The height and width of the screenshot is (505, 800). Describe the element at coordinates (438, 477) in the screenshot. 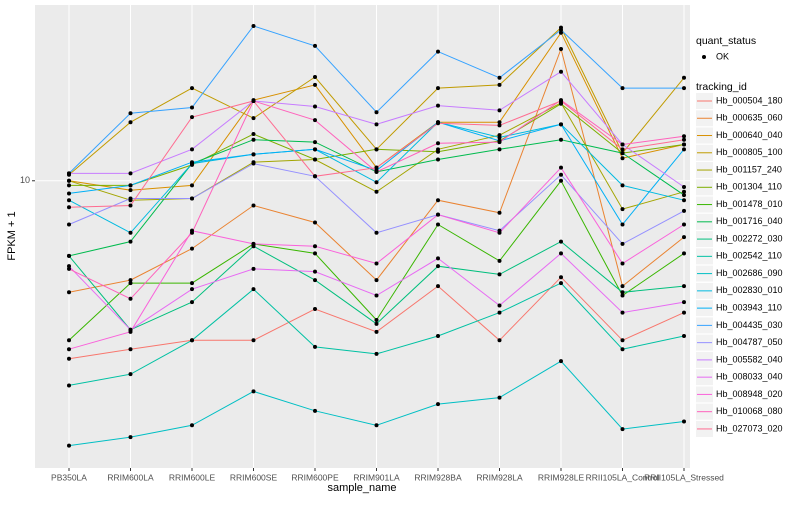

I see `x-tick-label: RRIM928BA` at that location.